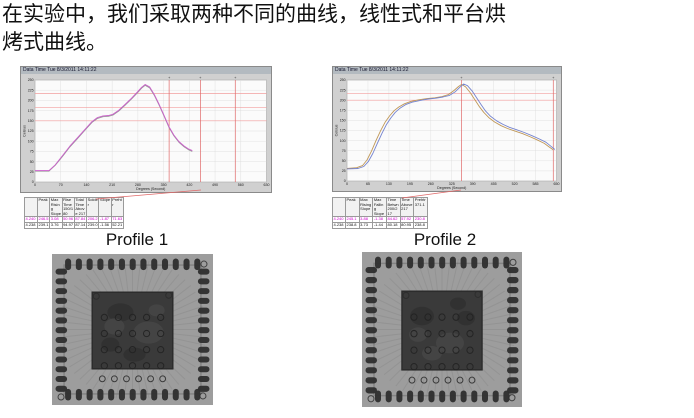 The height and width of the screenshot is (418, 694). What do you see at coordinates (112, 185) in the screenshot?
I see `x-tick-label: 210` at bounding box center [112, 185].